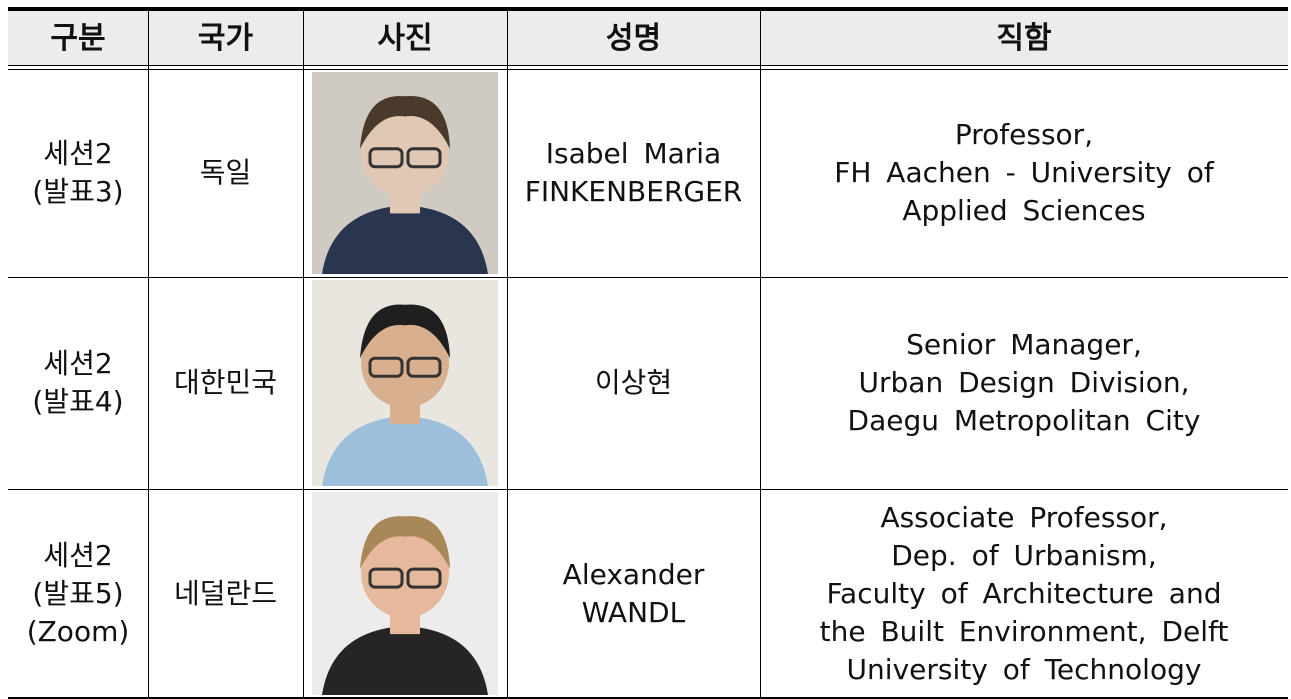 Image resolution: width=1291 pixels, height=699 pixels. I want to click on name-cell: Alexander WANDL, so click(633, 593).